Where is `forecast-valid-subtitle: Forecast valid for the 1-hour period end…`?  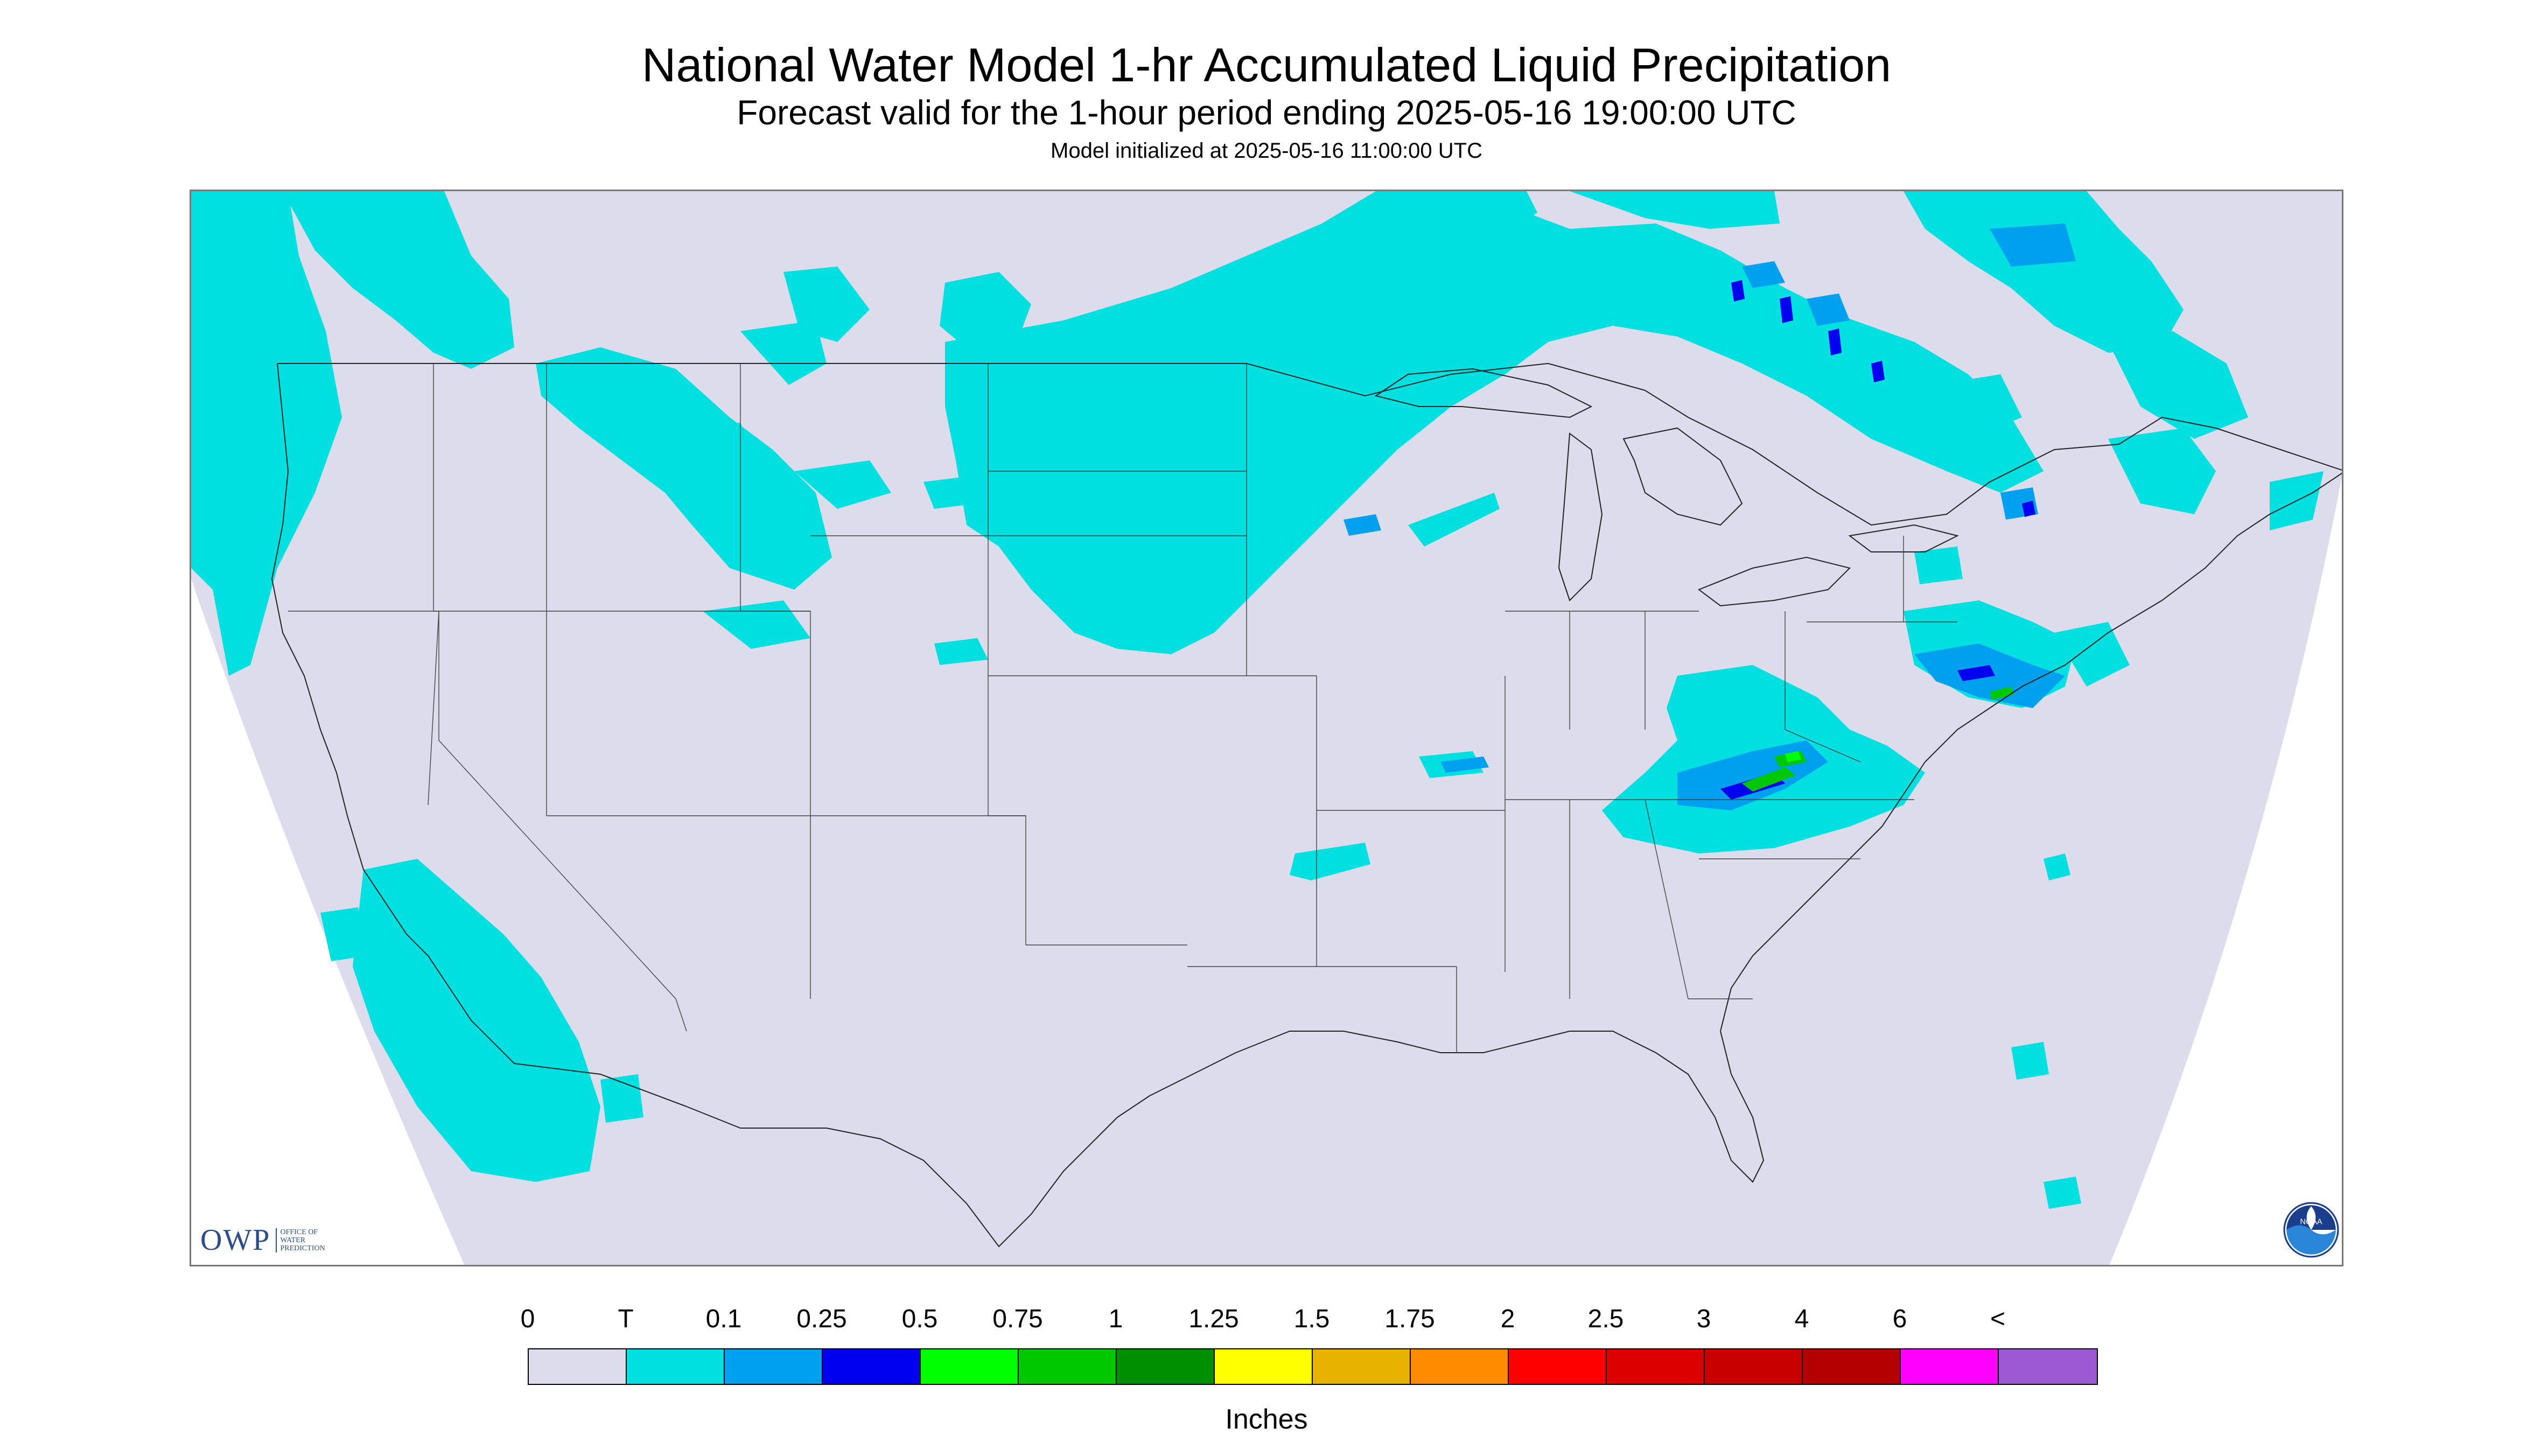
forecast-valid-subtitle: Forecast valid for the 1-hour period end… is located at coordinates (1266, 112).